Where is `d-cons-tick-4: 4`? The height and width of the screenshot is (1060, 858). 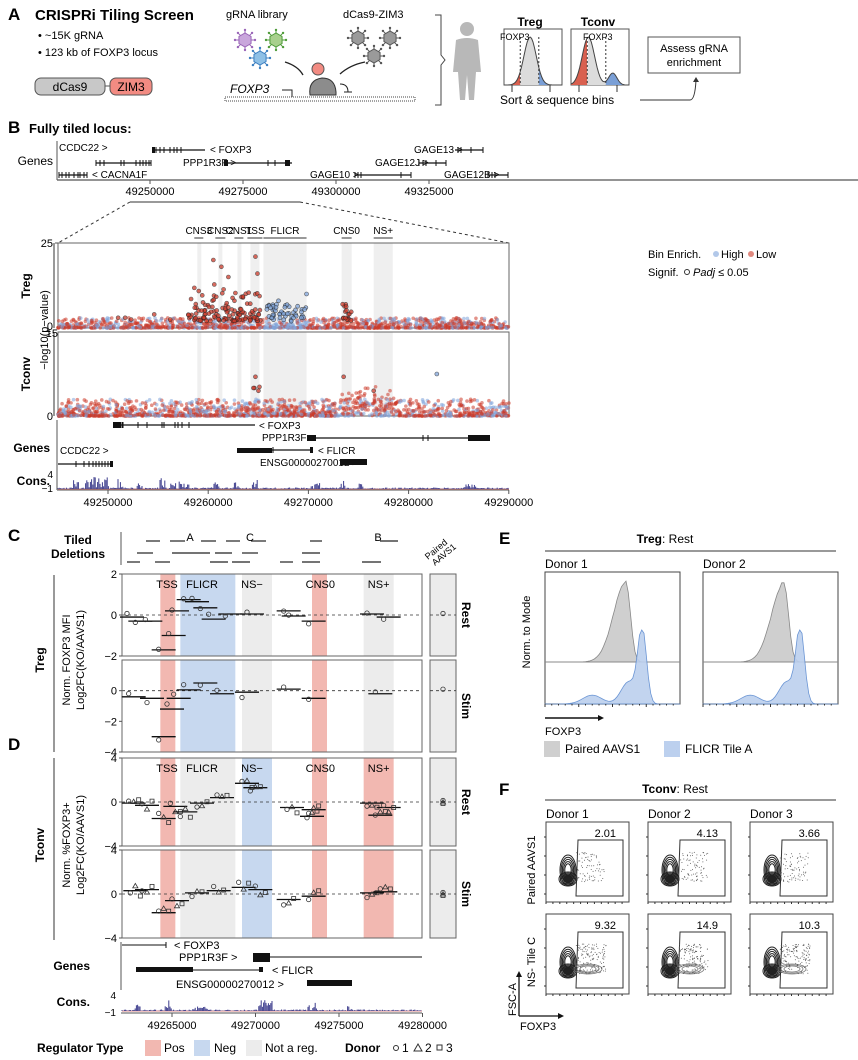 d-cons-tick-4: 4 is located at coordinates (113, 996).